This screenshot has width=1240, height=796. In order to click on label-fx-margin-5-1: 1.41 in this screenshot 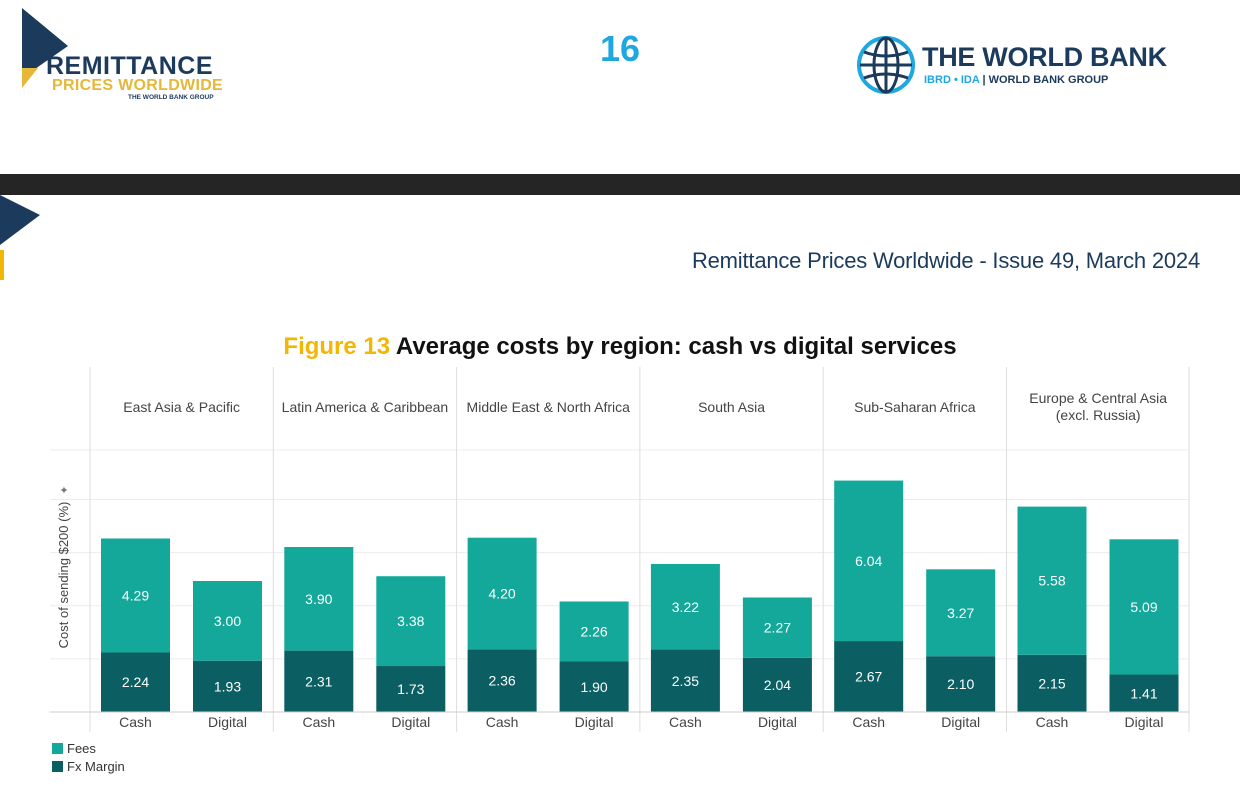, I will do `click(1143, 693)`.